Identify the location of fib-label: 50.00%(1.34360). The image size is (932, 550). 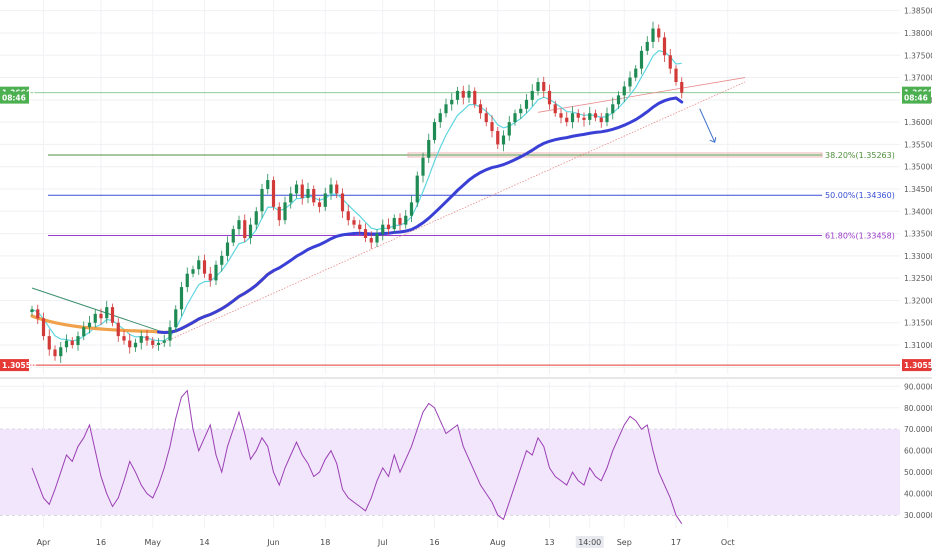
(860, 195).